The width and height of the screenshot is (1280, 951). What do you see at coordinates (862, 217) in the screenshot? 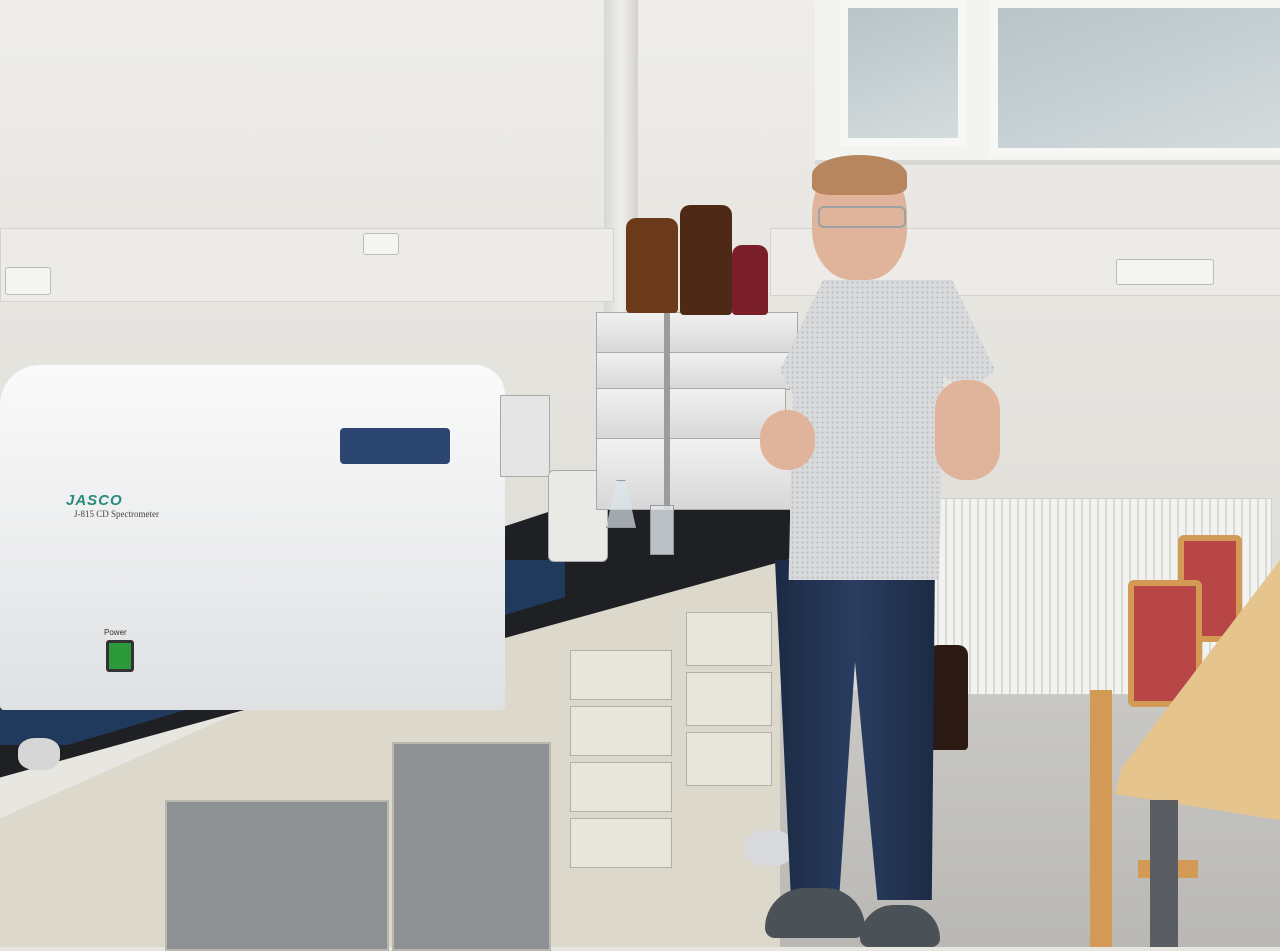
I see `safety-glasses` at bounding box center [862, 217].